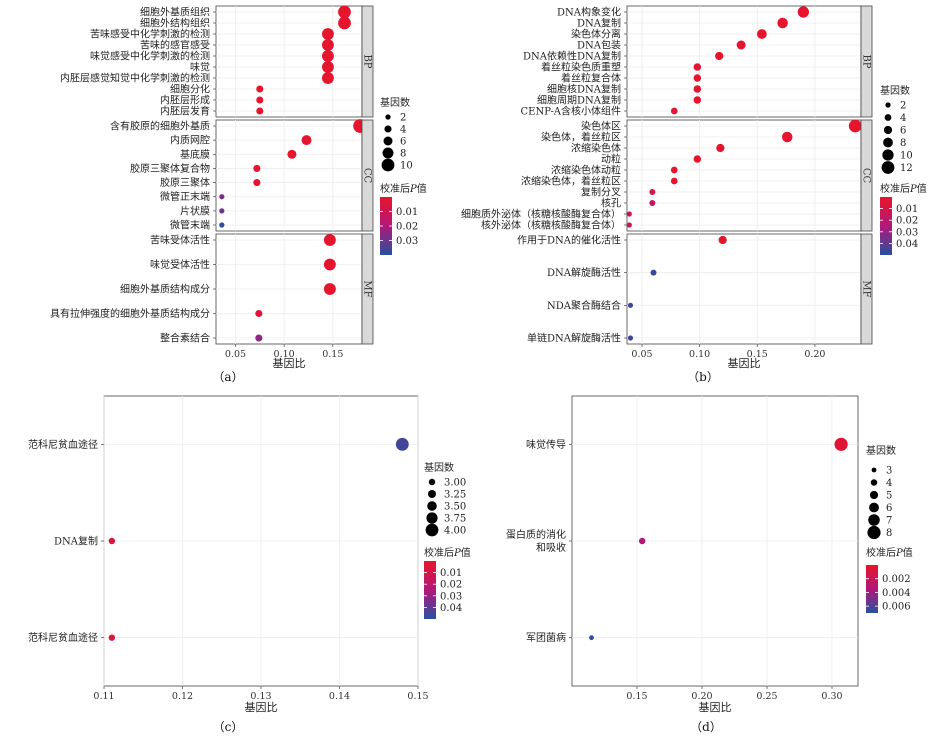 Image resolution: width=946 pixels, height=746 pixels. What do you see at coordinates (599, 23) in the screenshot?
I see `term-label: DNA复制` at bounding box center [599, 23].